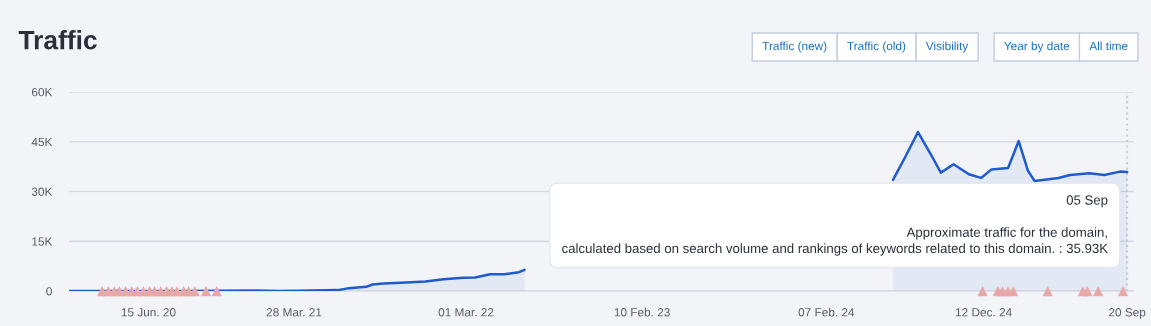 This screenshot has height=326, width=1151. Describe the element at coordinates (794, 47) in the screenshot. I see `text: Traffic (new)` at that location.